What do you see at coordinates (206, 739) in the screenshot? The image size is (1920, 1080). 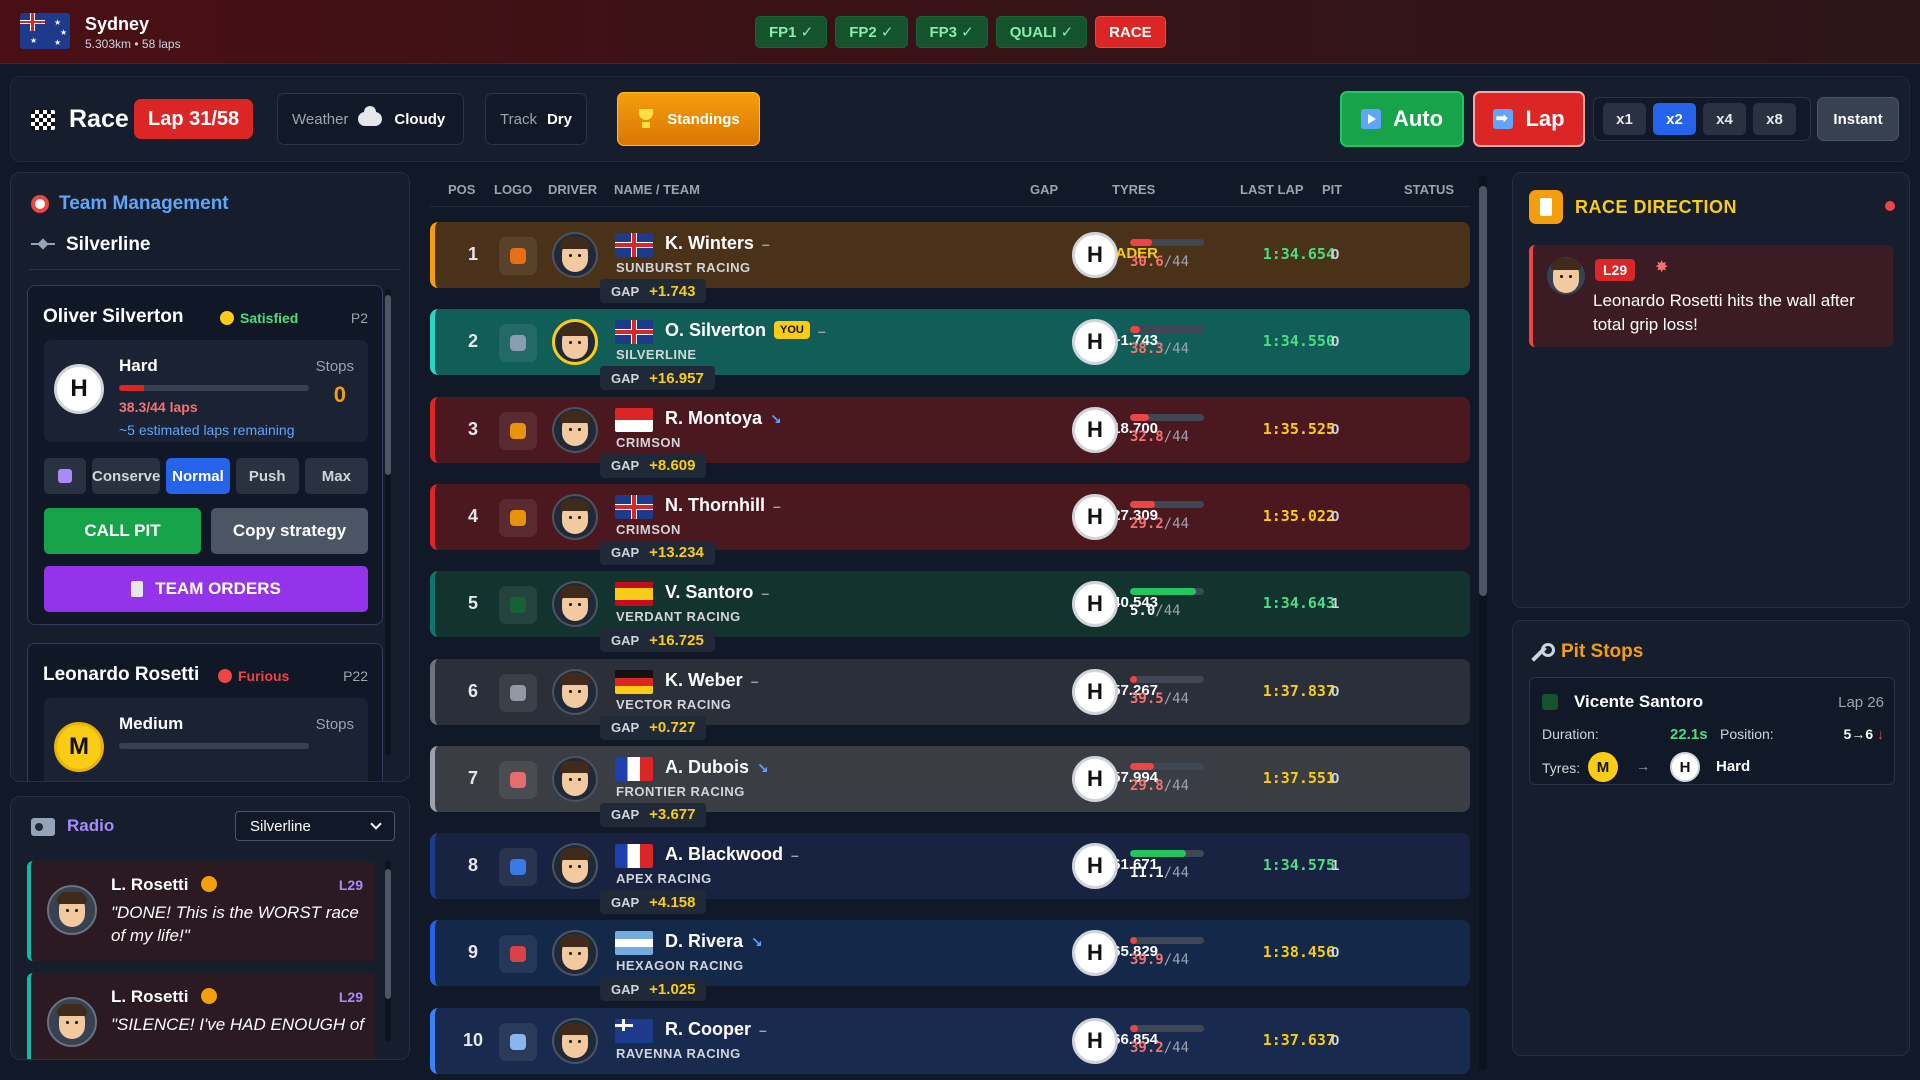 I see `tyre-status-box: M Medium Stops` at bounding box center [206, 739].